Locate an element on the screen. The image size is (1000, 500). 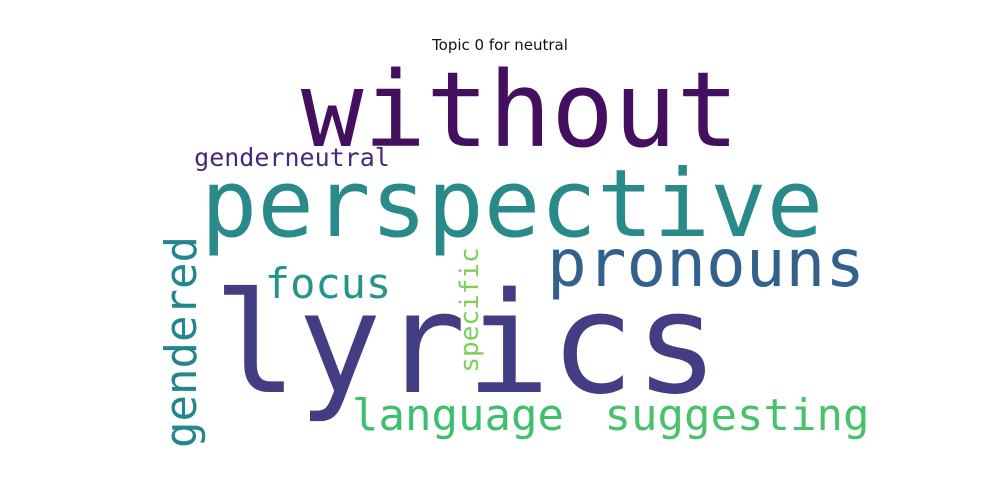
word-suggesting: suggesting is located at coordinates (737, 415).